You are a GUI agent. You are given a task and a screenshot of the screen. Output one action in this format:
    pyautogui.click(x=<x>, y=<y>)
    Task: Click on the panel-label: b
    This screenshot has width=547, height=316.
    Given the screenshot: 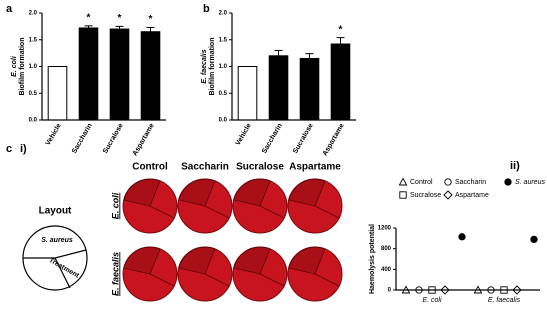 What is the action you would take?
    pyautogui.click(x=206, y=9)
    